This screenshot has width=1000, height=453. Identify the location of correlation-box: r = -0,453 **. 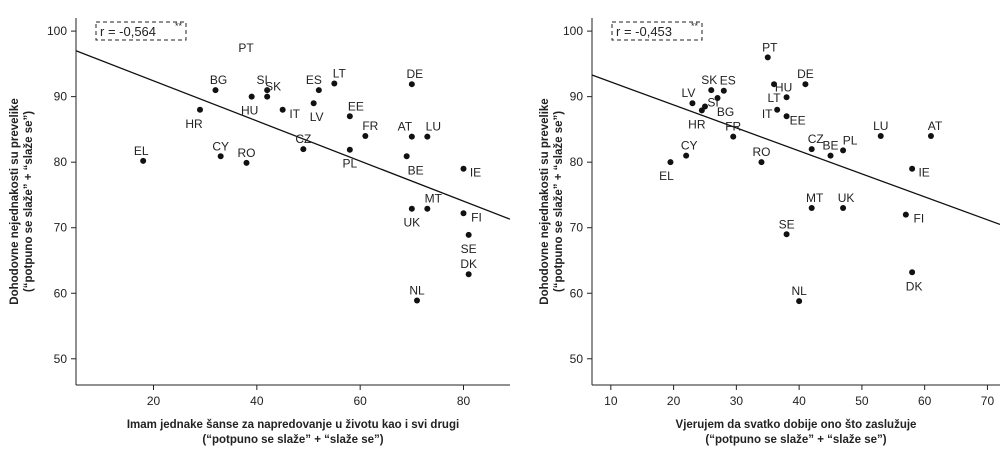
(657, 31).